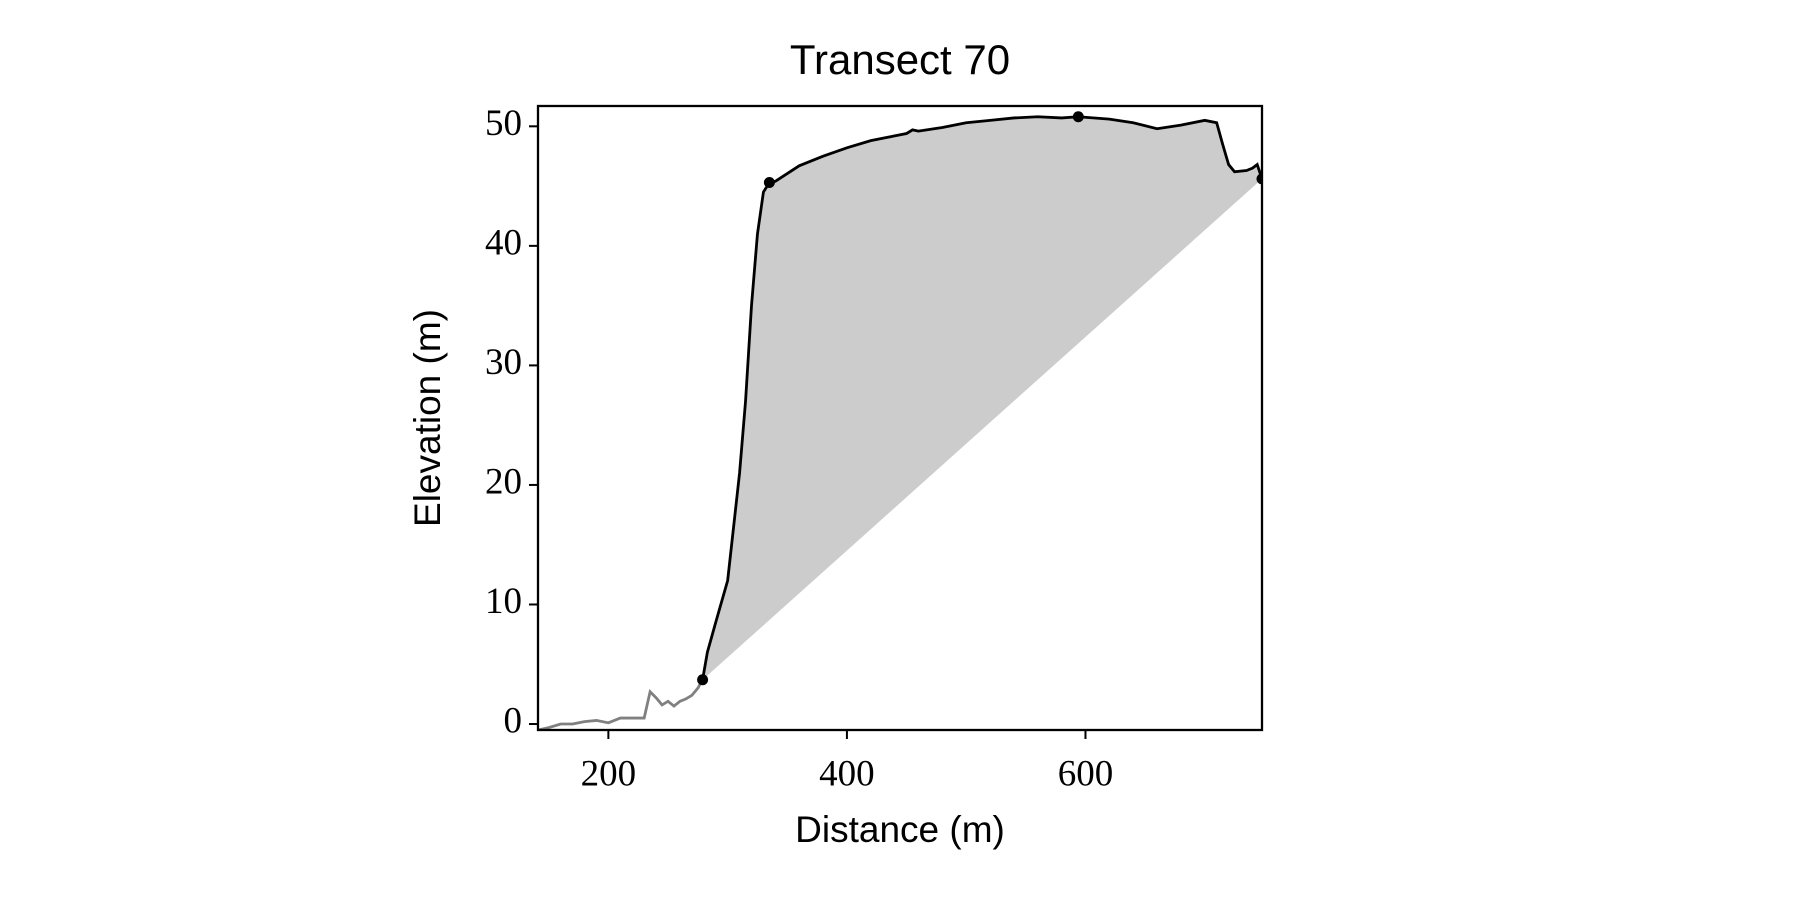 The width and height of the screenshot is (1800, 900). I want to click on y-tick-label: 20, so click(503, 481).